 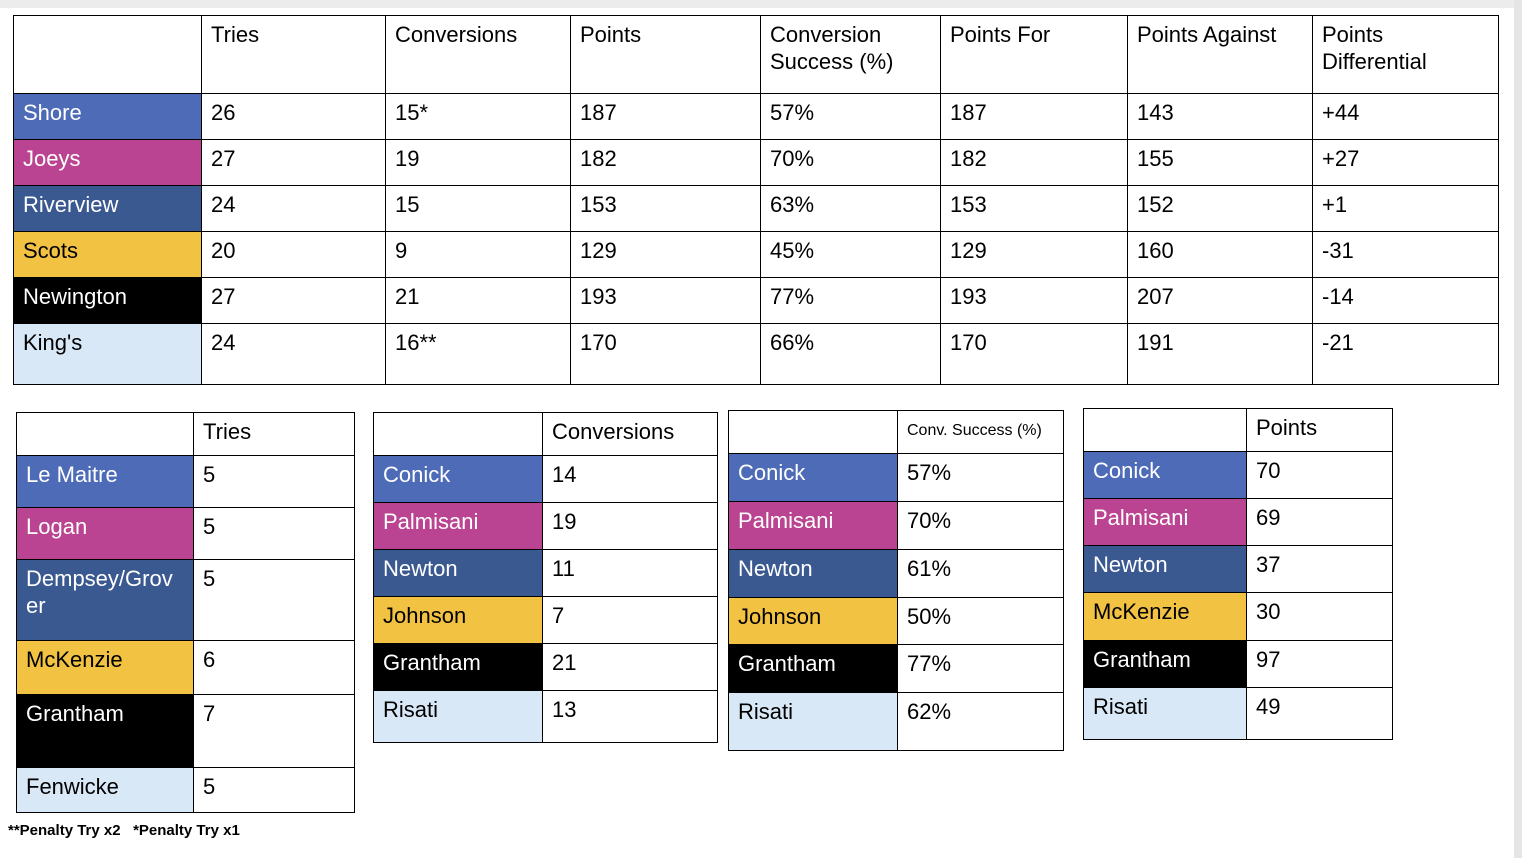 I want to click on table-row: Grantham 97, so click(x=1238, y=664).